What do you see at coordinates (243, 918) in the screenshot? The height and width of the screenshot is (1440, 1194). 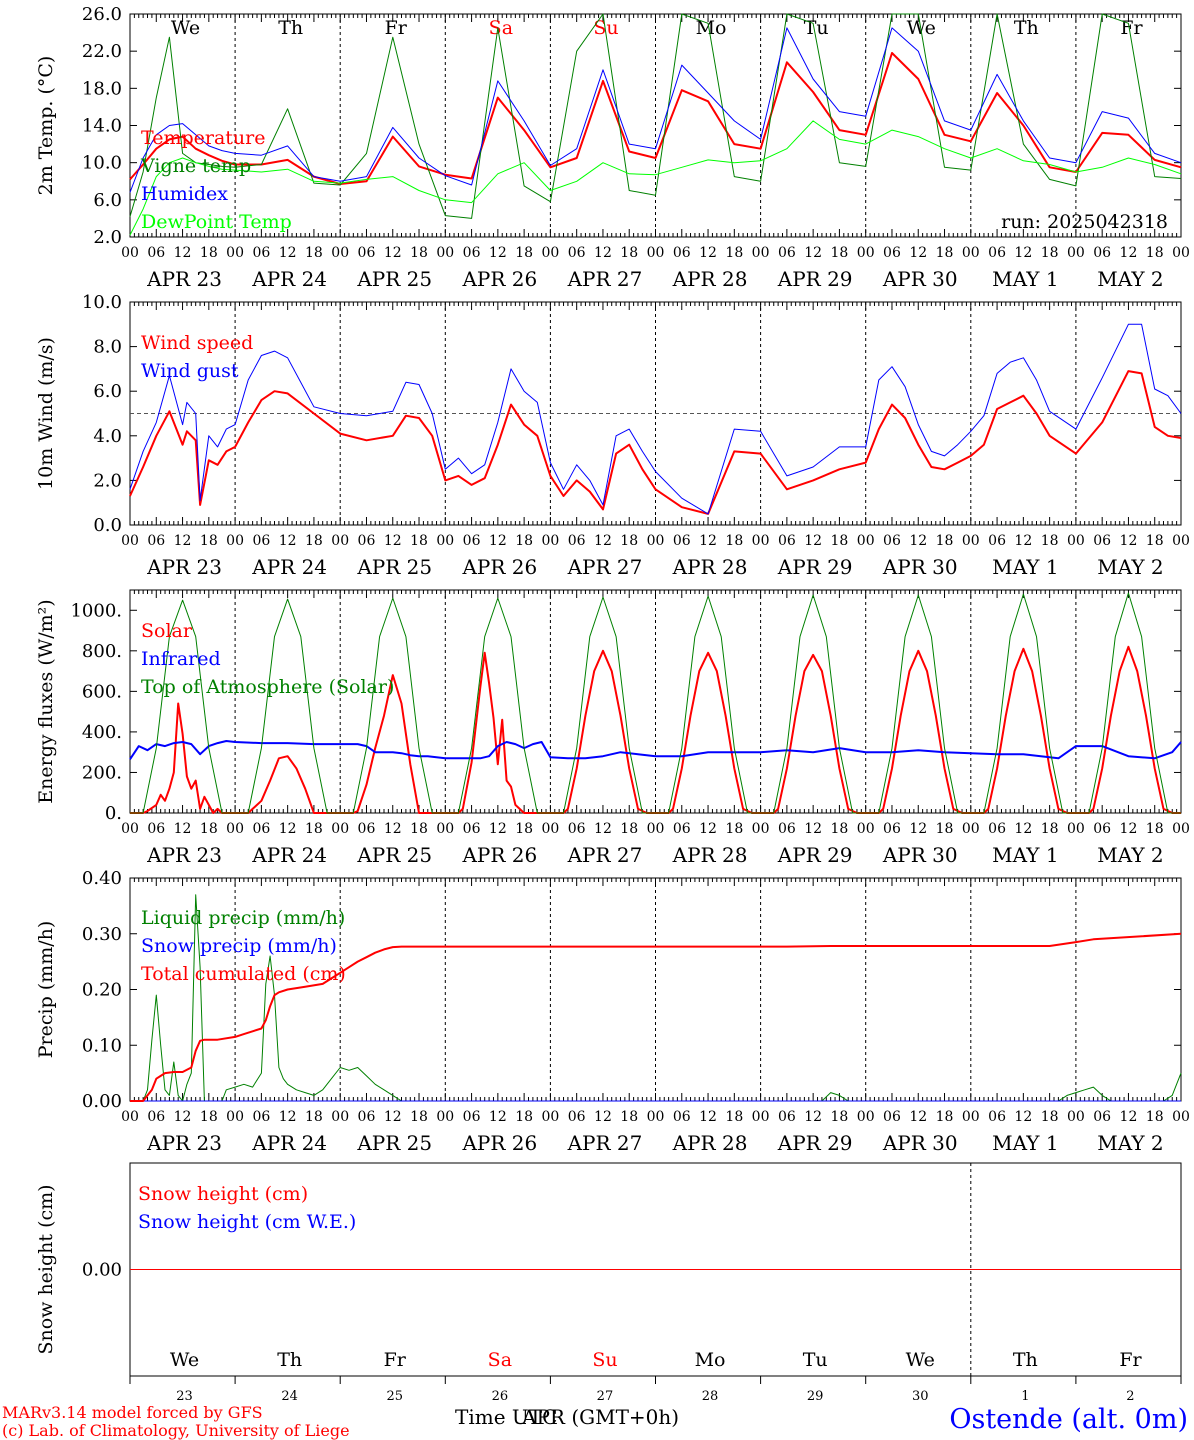 I see `legend-label: Liquid precip (mm/h)` at bounding box center [243, 918].